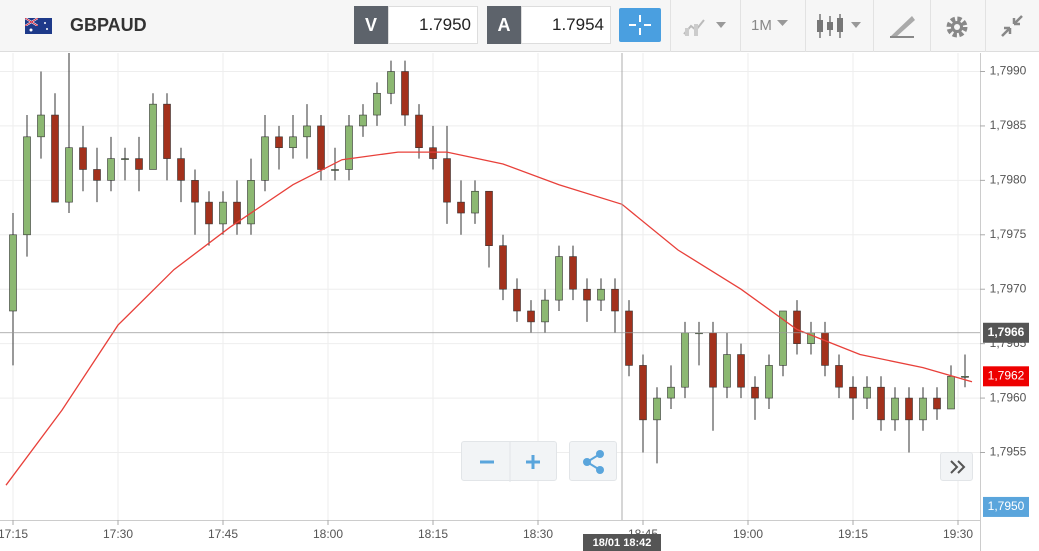 The height and width of the screenshot is (551, 1039). What do you see at coordinates (840, 26) in the screenshot?
I see `chart-type-button` at bounding box center [840, 26].